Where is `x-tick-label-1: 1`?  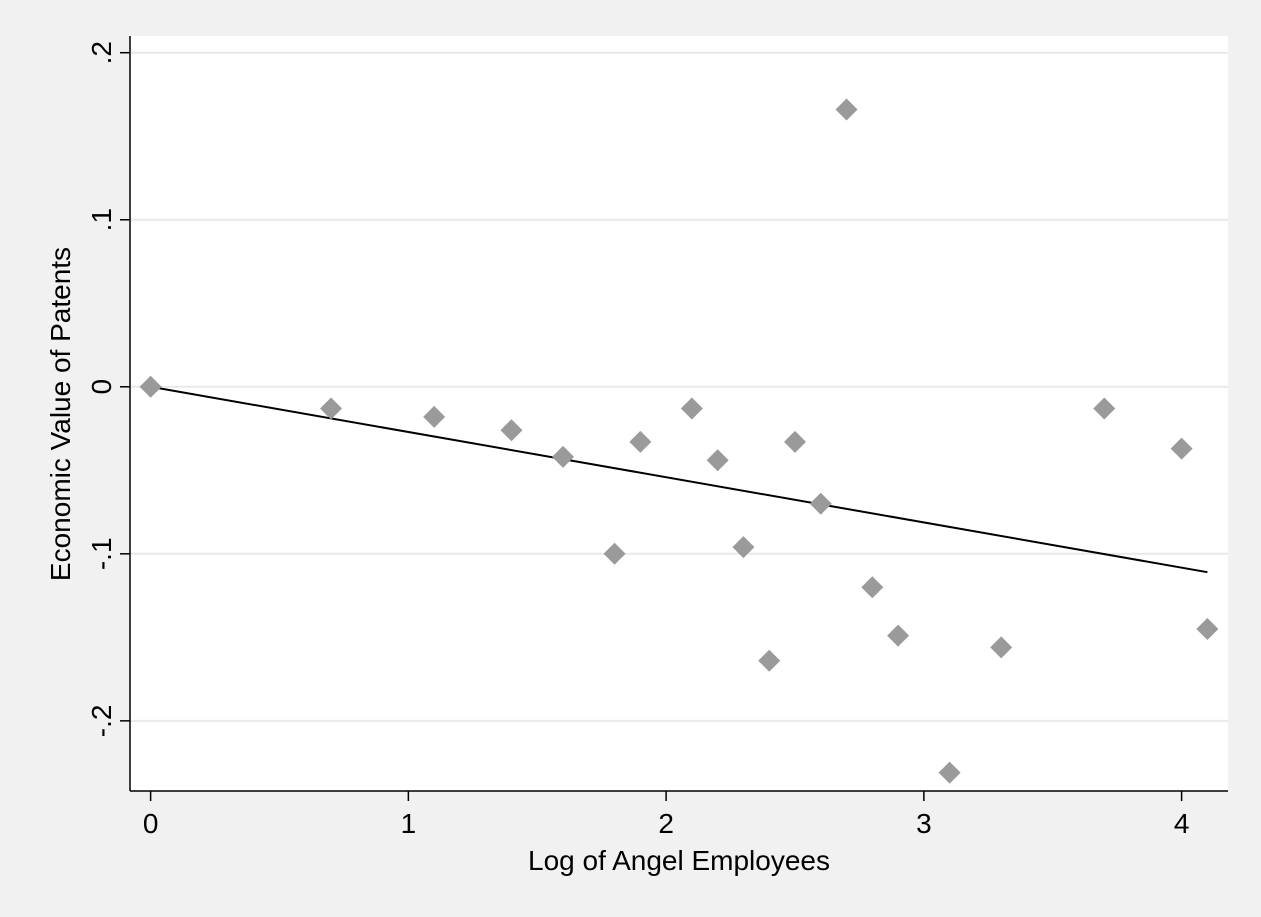
x-tick-label-1: 1 is located at coordinates (409, 823).